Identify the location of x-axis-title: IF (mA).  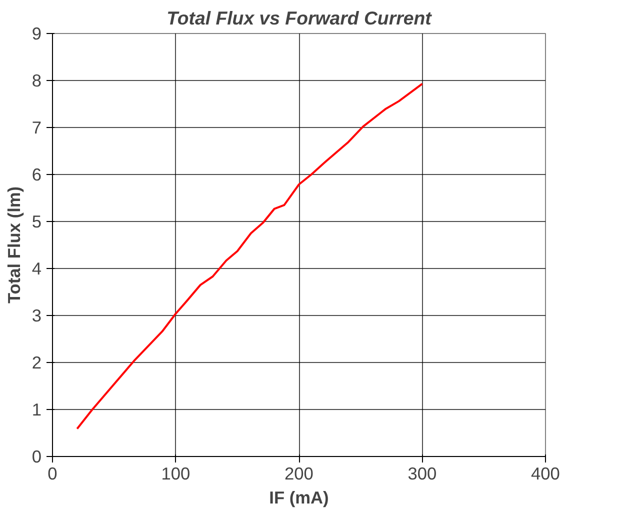
(299, 498).